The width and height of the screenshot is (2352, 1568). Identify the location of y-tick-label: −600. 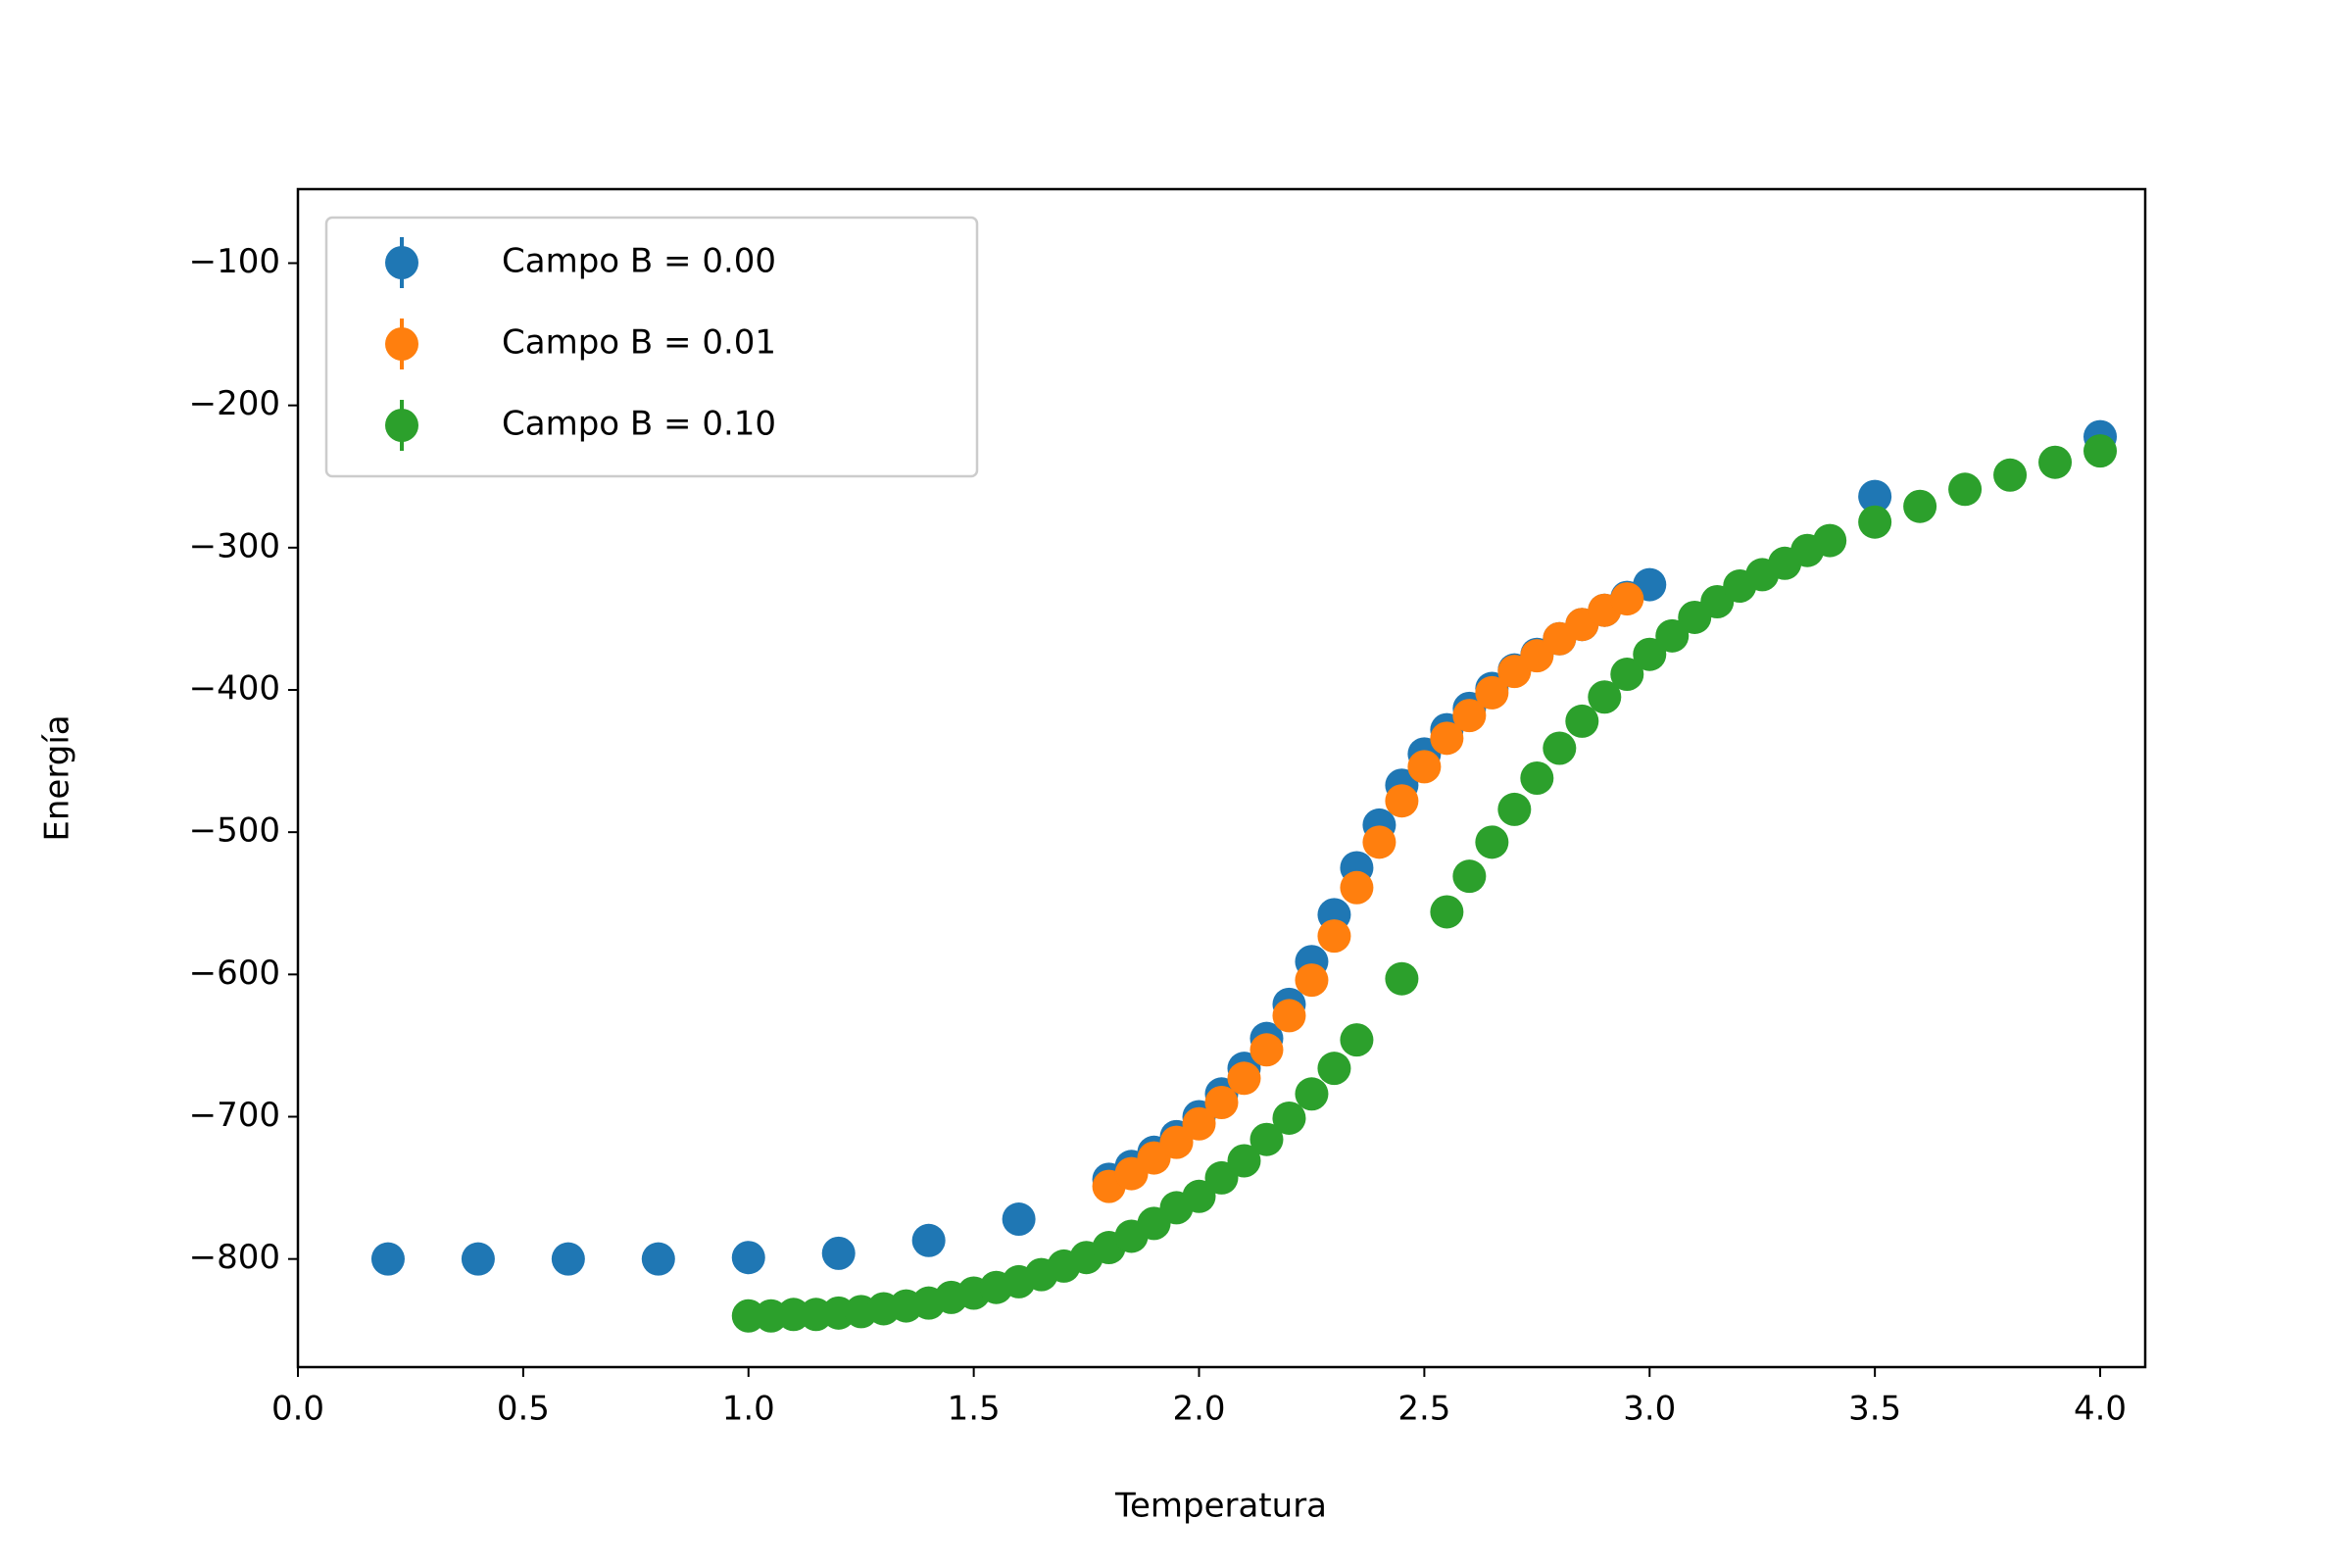
(234, 973).